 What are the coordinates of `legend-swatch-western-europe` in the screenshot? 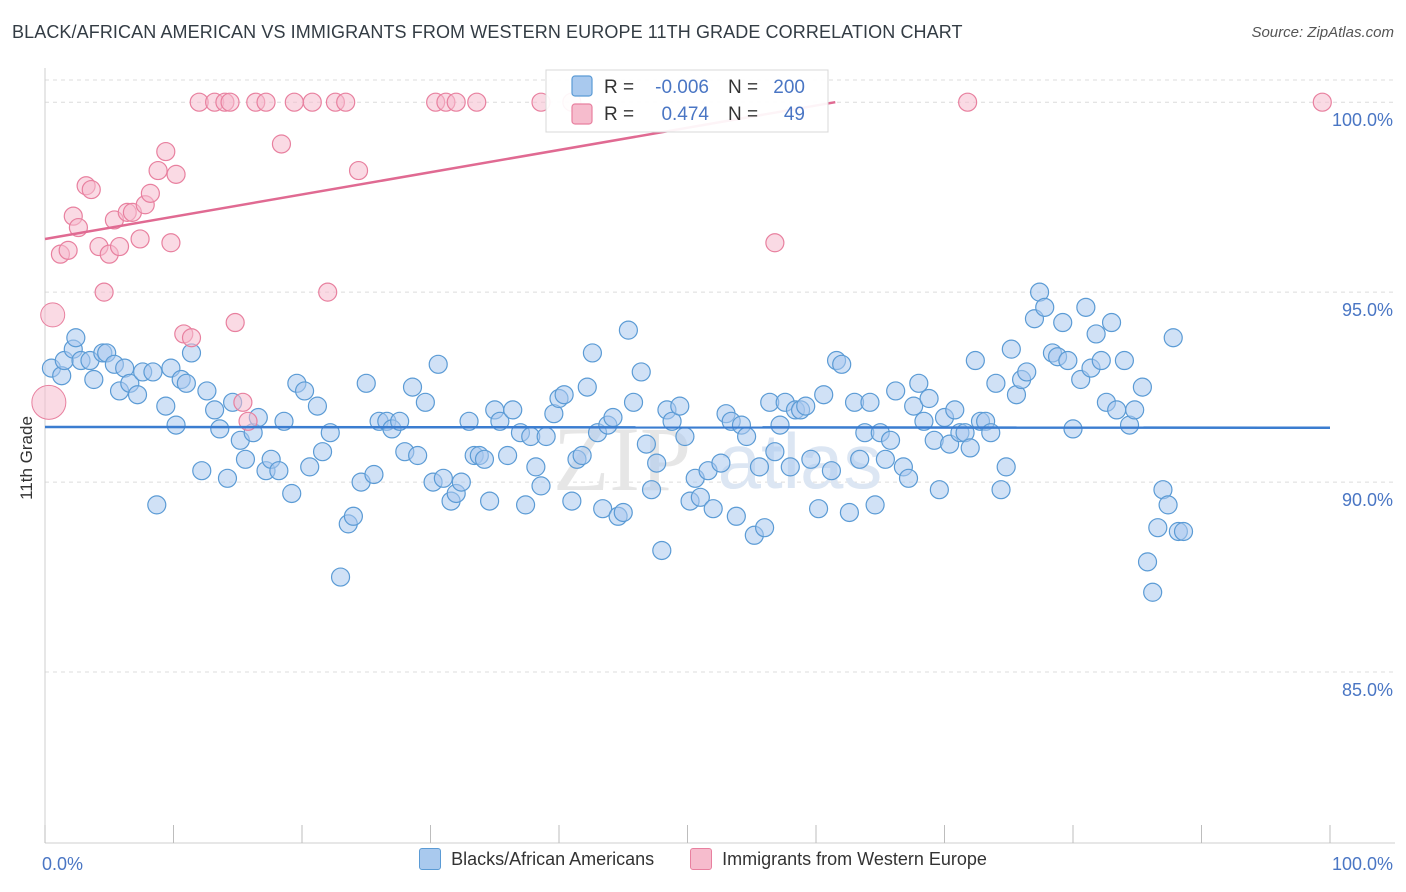 It's located at (701, 859).